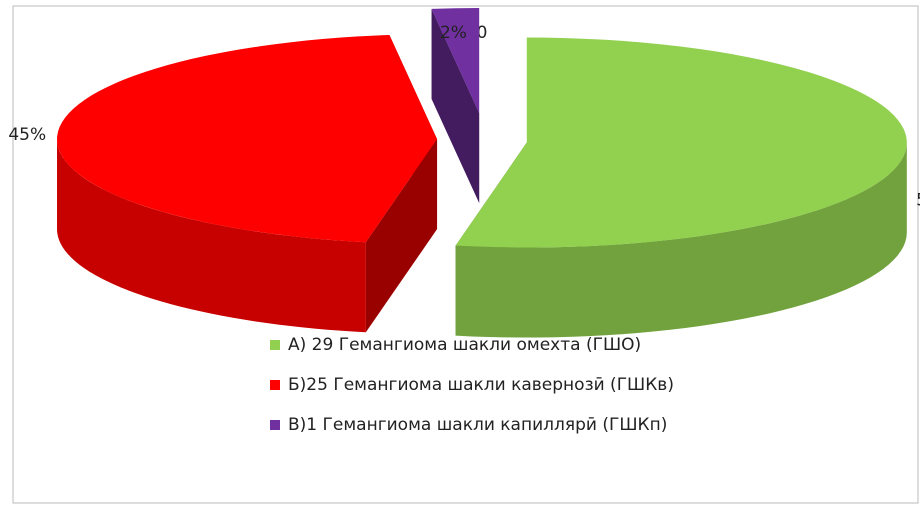  I want to click on slice-wall-shade, so click(455, 106).